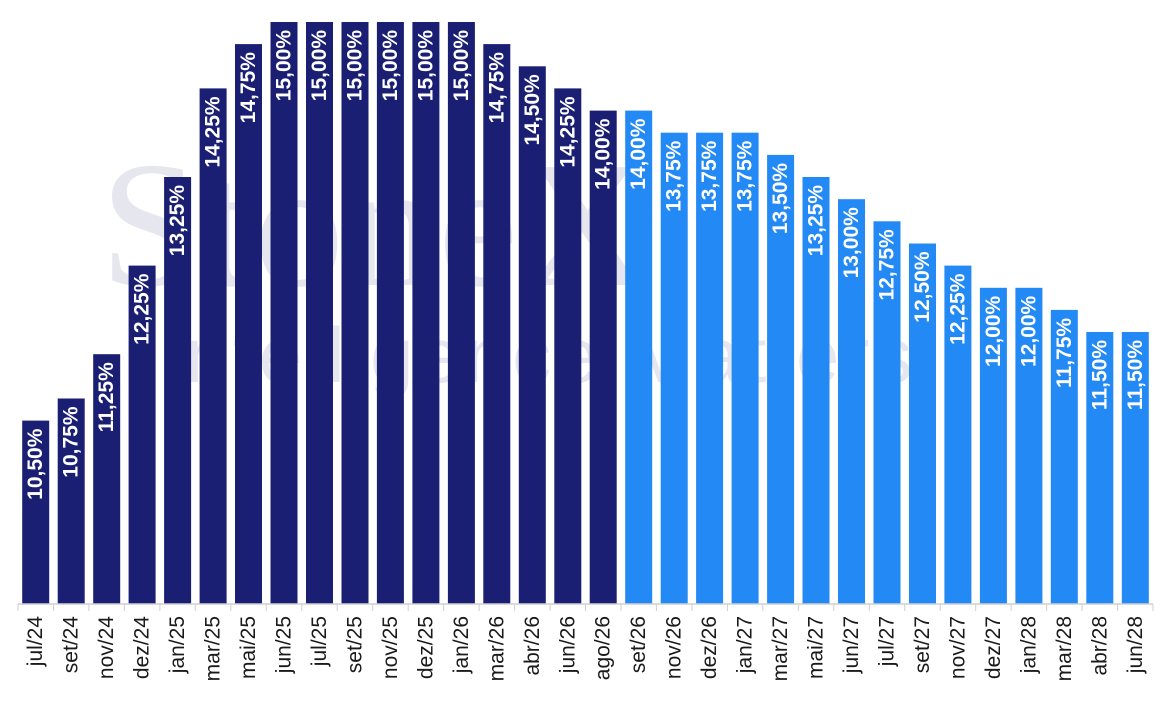 The height and width of the screenshot is (708, 1170). Describe the element at coordinates (851, 243) in the screenshot. I see `bar-value-label: 13,00%` at that location.